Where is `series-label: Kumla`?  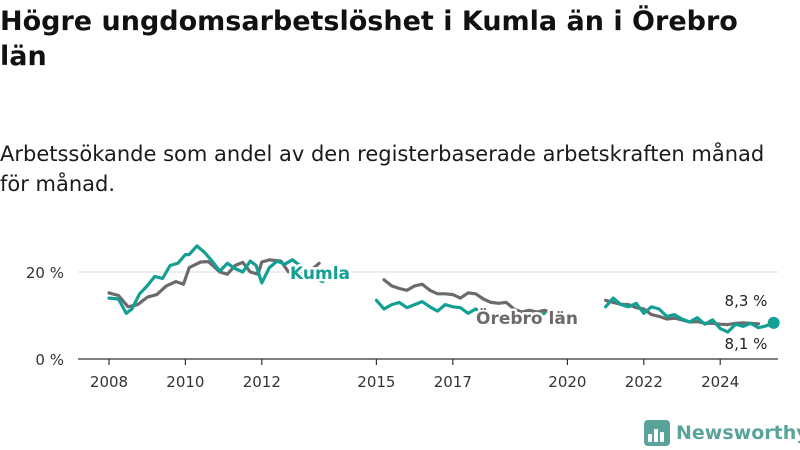 series-label: Kumla is located at coordinates (320, 274).